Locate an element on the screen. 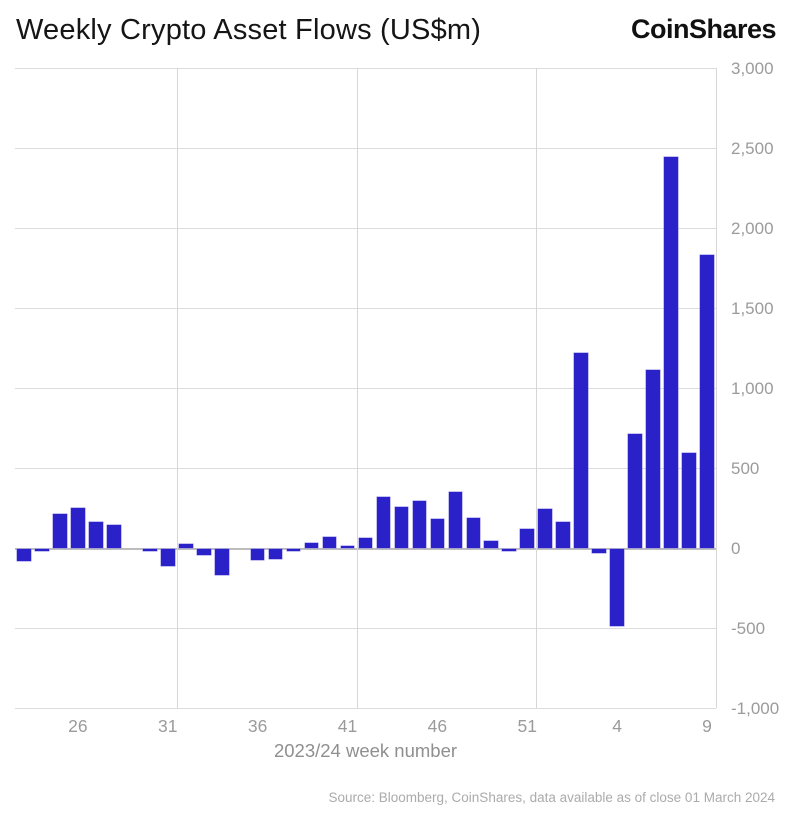 The height and width of the screenshot is (815, 800). x-tick-label-26: 26 is located at coordinates (78, 726).